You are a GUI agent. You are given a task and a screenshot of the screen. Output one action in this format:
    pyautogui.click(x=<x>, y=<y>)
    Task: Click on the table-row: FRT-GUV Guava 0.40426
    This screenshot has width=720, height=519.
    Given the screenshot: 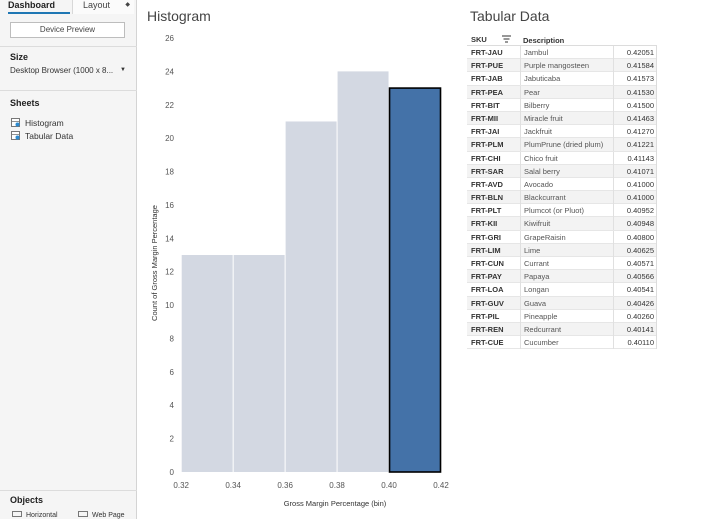 What is the action you would take?
    pyautogui.click(x=561, y=303)
    